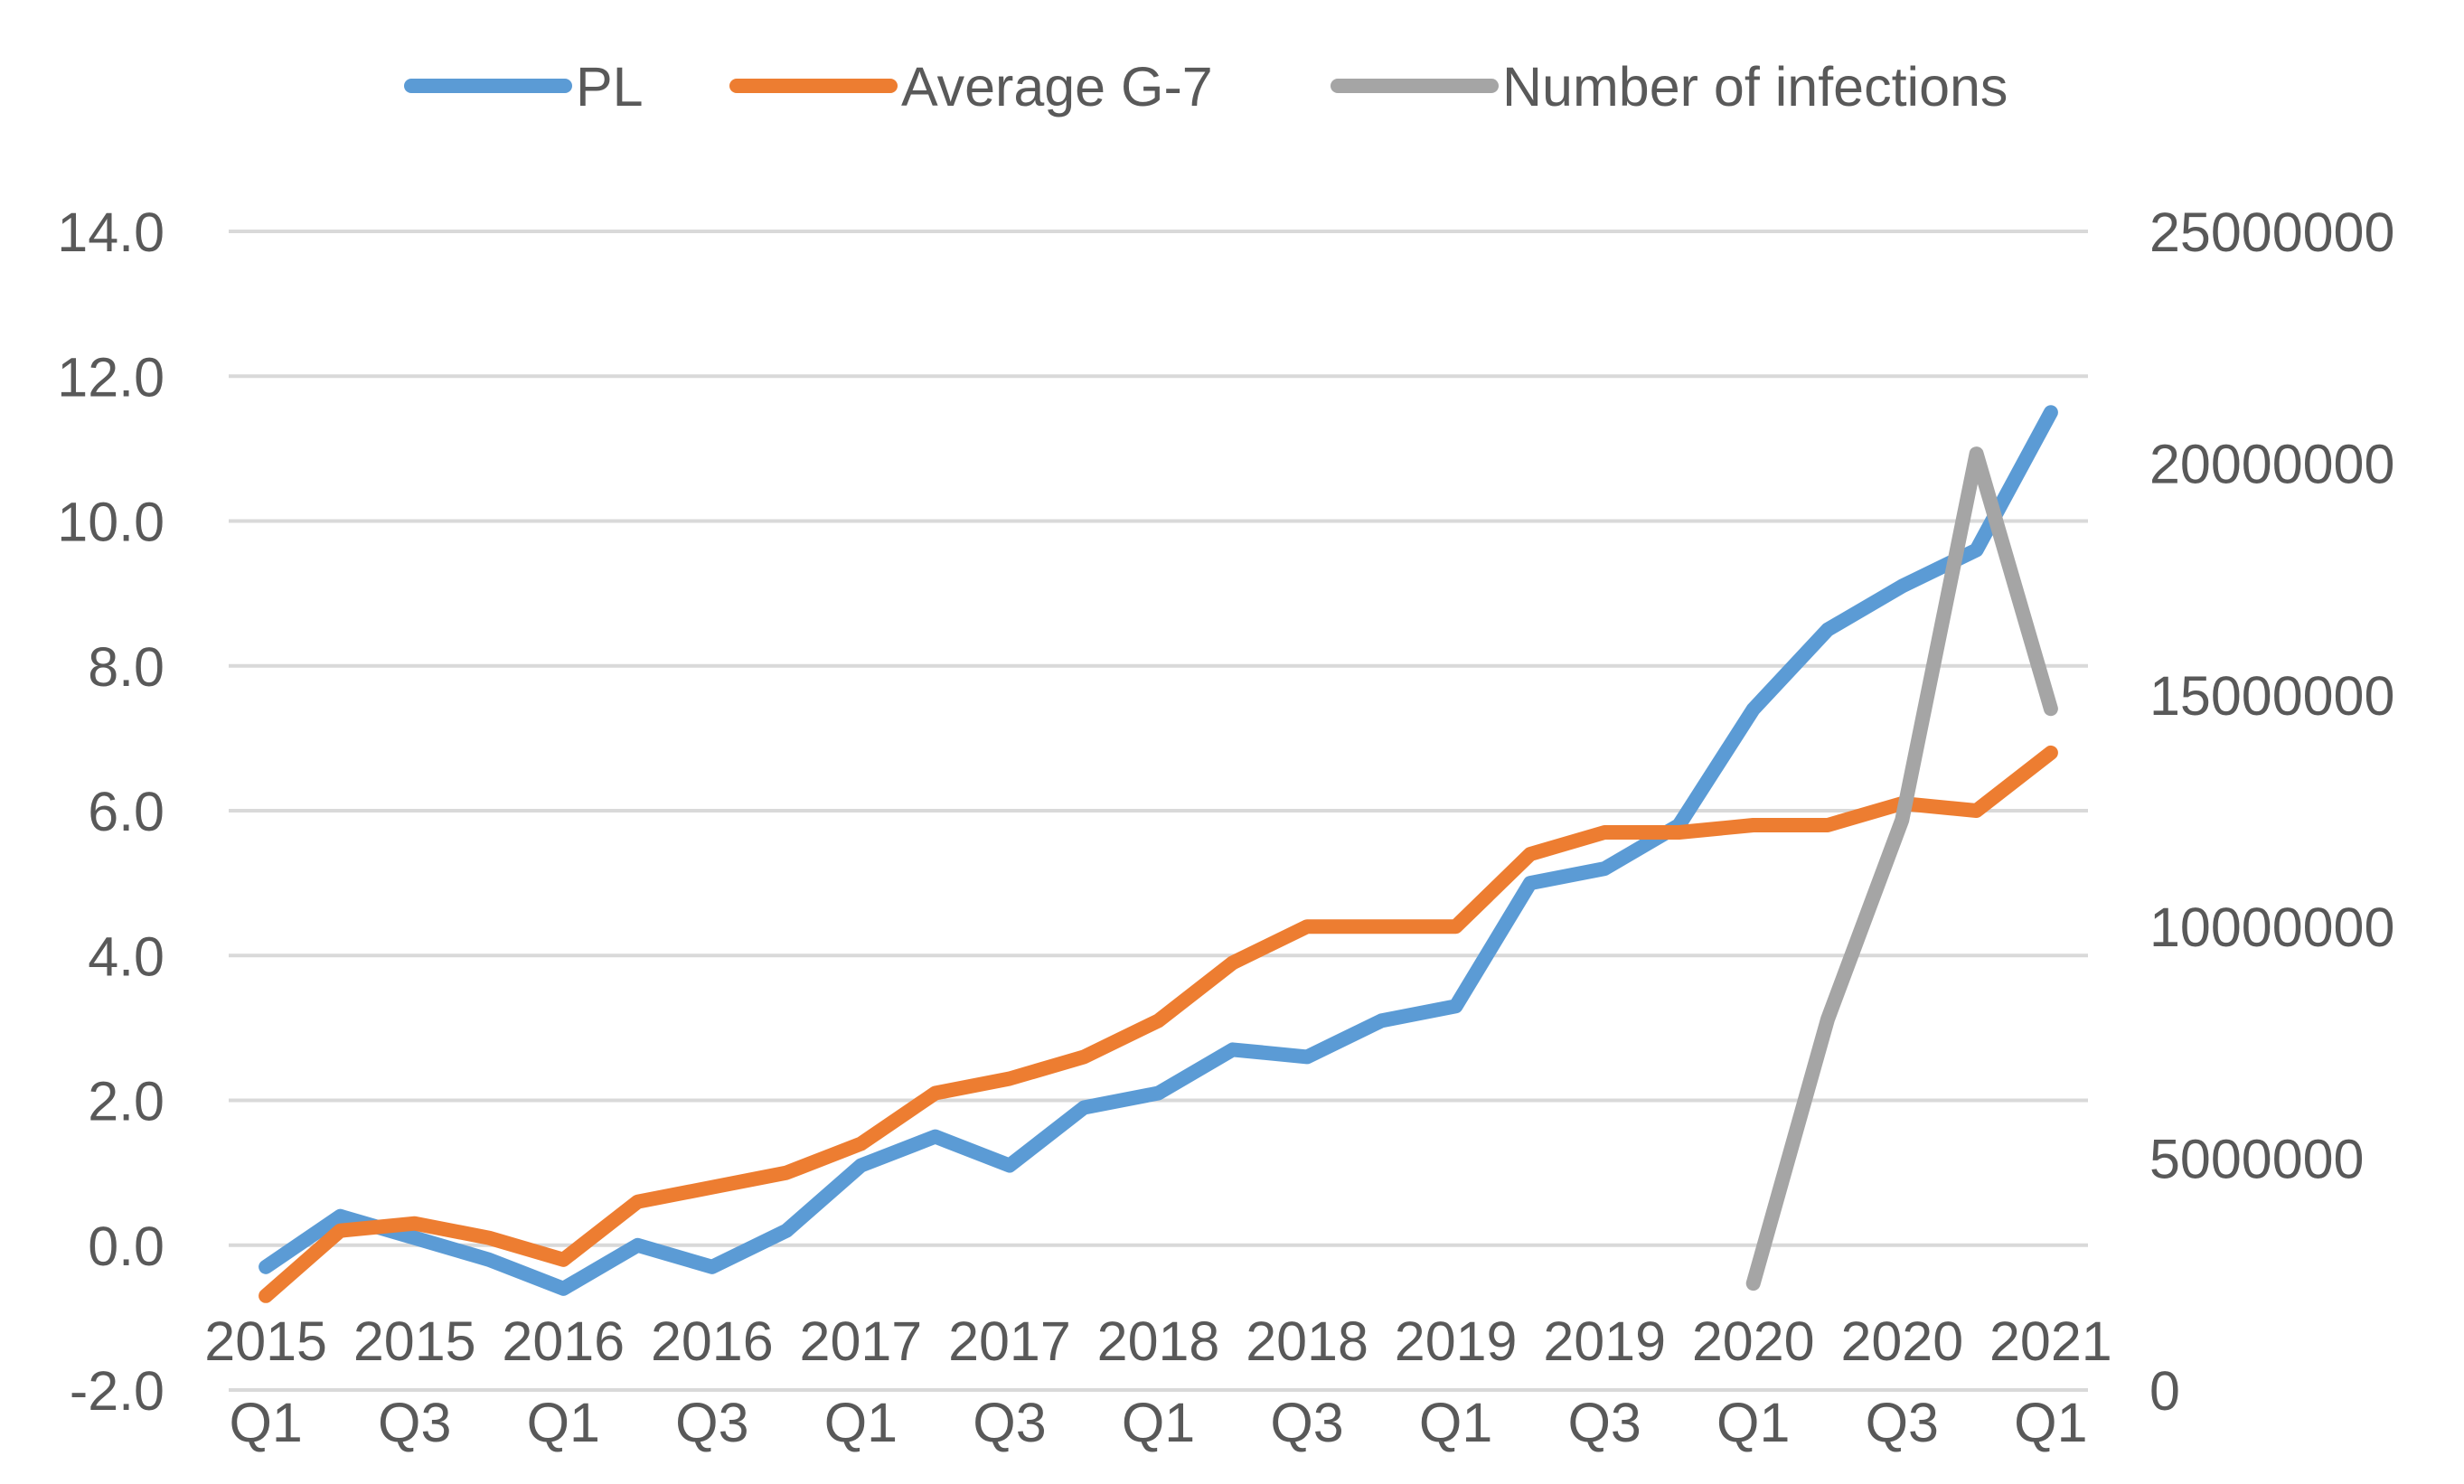 This screenshot has height=1484, width=2464. I want to click on y-tick-label-left: 8.0, so click(127, 667).